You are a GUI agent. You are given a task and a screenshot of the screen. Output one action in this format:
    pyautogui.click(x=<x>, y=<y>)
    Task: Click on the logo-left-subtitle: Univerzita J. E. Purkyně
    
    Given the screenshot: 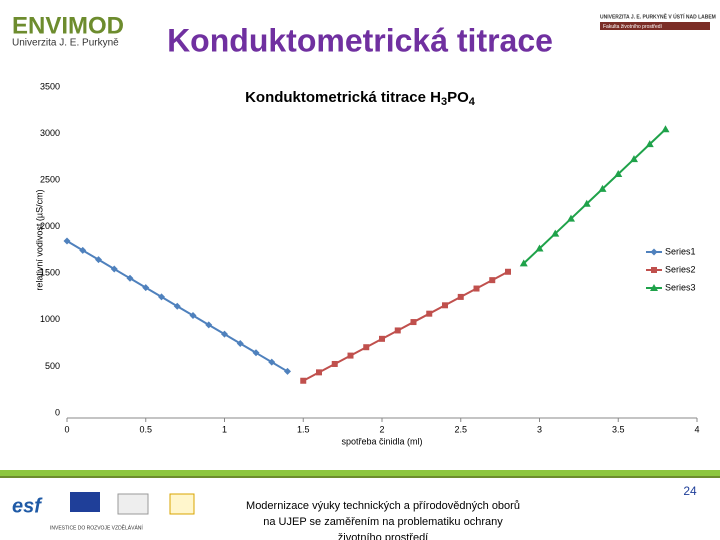 What is the action you would take?
    pyautogui.click(x=65, y=43)
    